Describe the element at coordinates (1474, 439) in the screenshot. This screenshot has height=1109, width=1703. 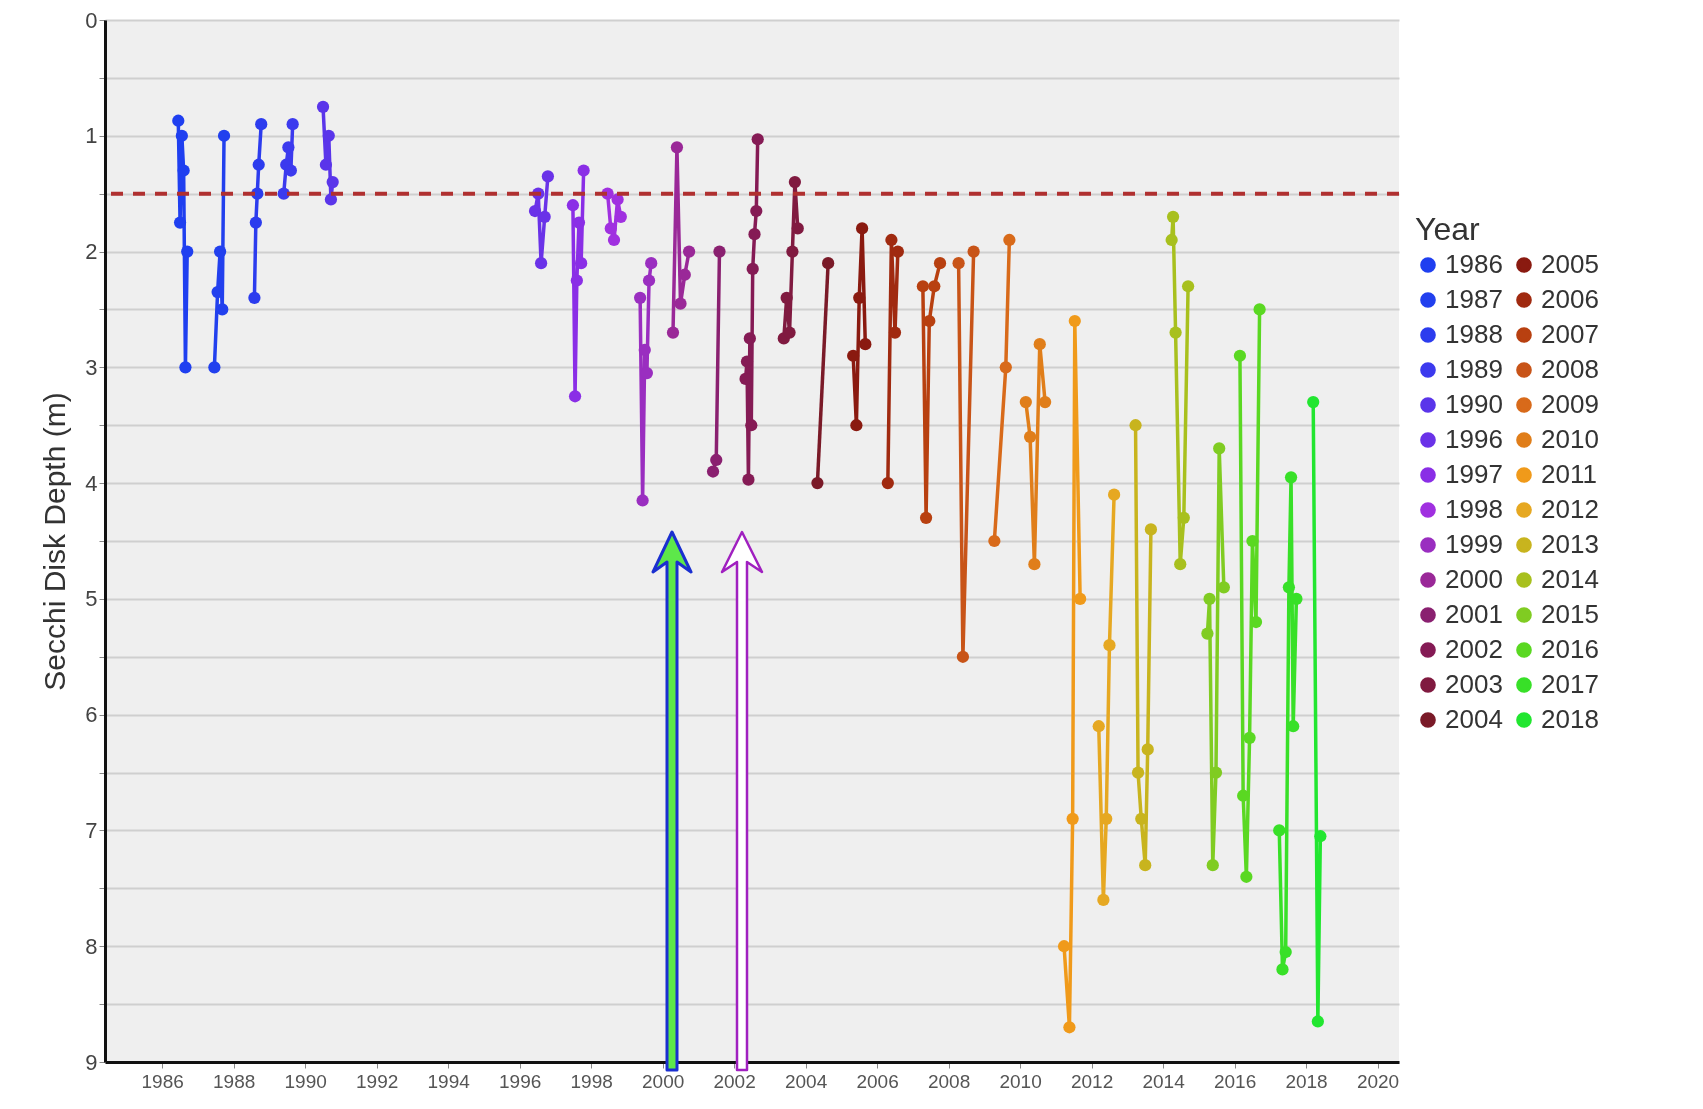
I see `legend-label: 1996` at that location.